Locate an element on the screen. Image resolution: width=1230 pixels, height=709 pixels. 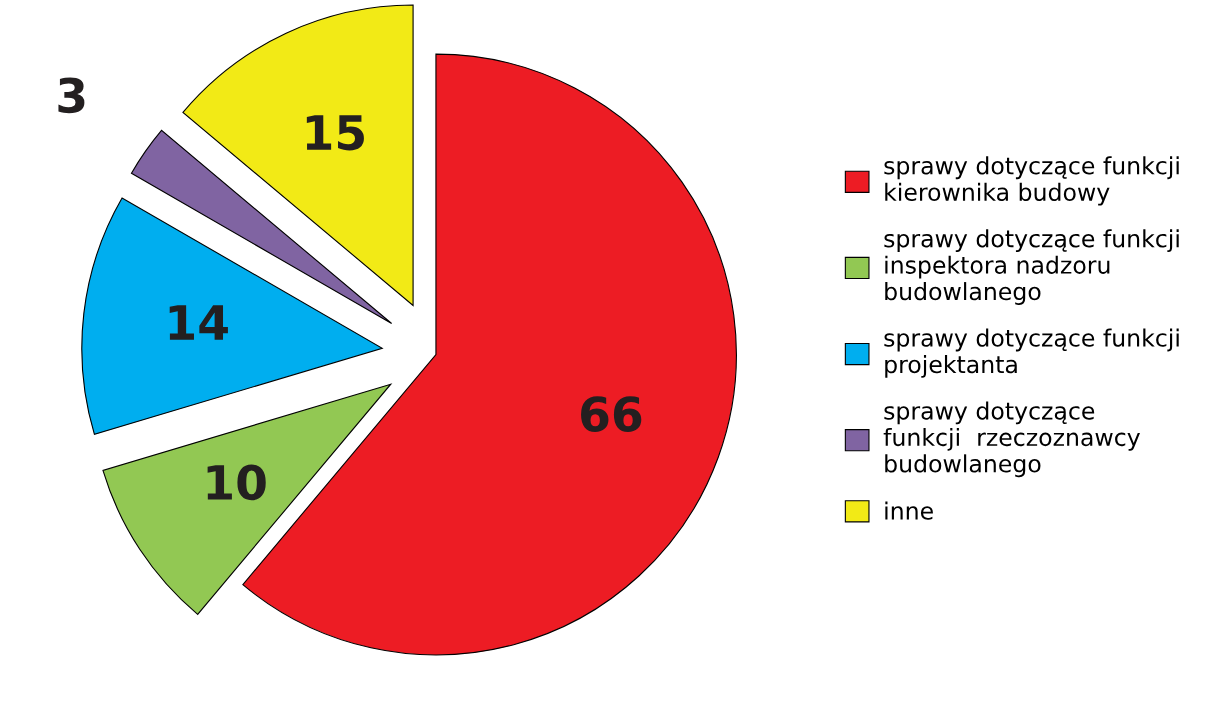
data-label: 15 is located at coordinates (335, 133).